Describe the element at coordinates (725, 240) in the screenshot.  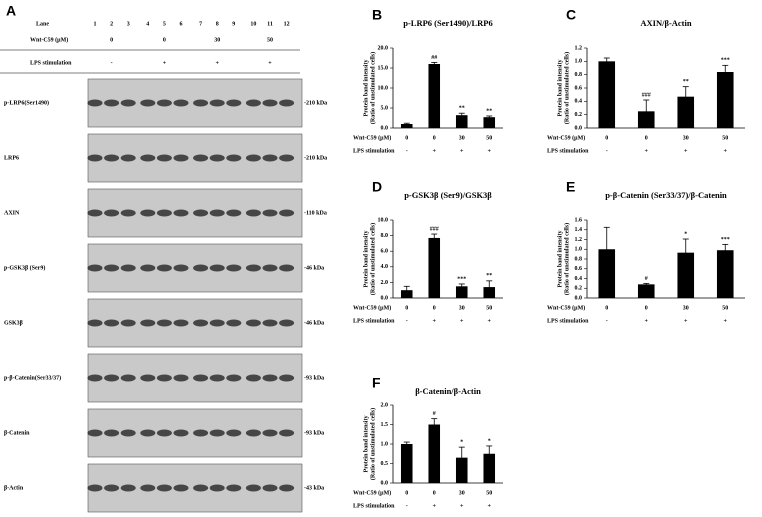
I see `significance: ***` at that location.